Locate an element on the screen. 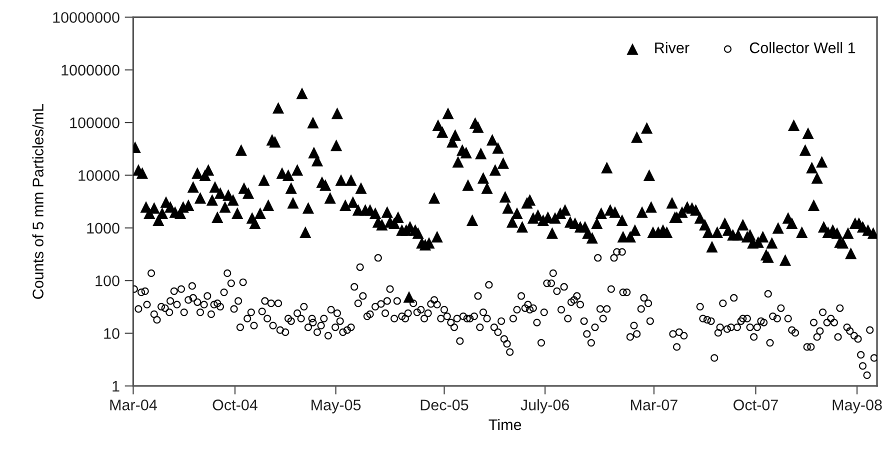  y-tick-label: 1000000 is located at coordinates (91, 70).